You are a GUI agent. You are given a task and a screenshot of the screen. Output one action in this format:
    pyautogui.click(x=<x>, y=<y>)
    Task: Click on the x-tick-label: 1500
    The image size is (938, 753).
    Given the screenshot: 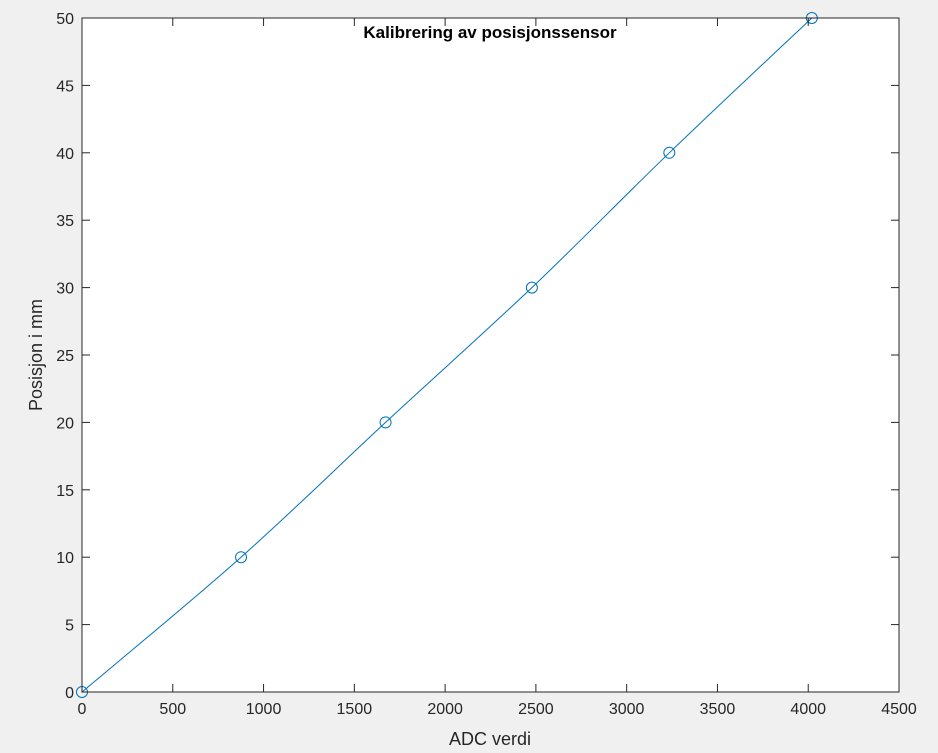 What is the action you would take?
    pyautogui.click(x=355, y=709)
    